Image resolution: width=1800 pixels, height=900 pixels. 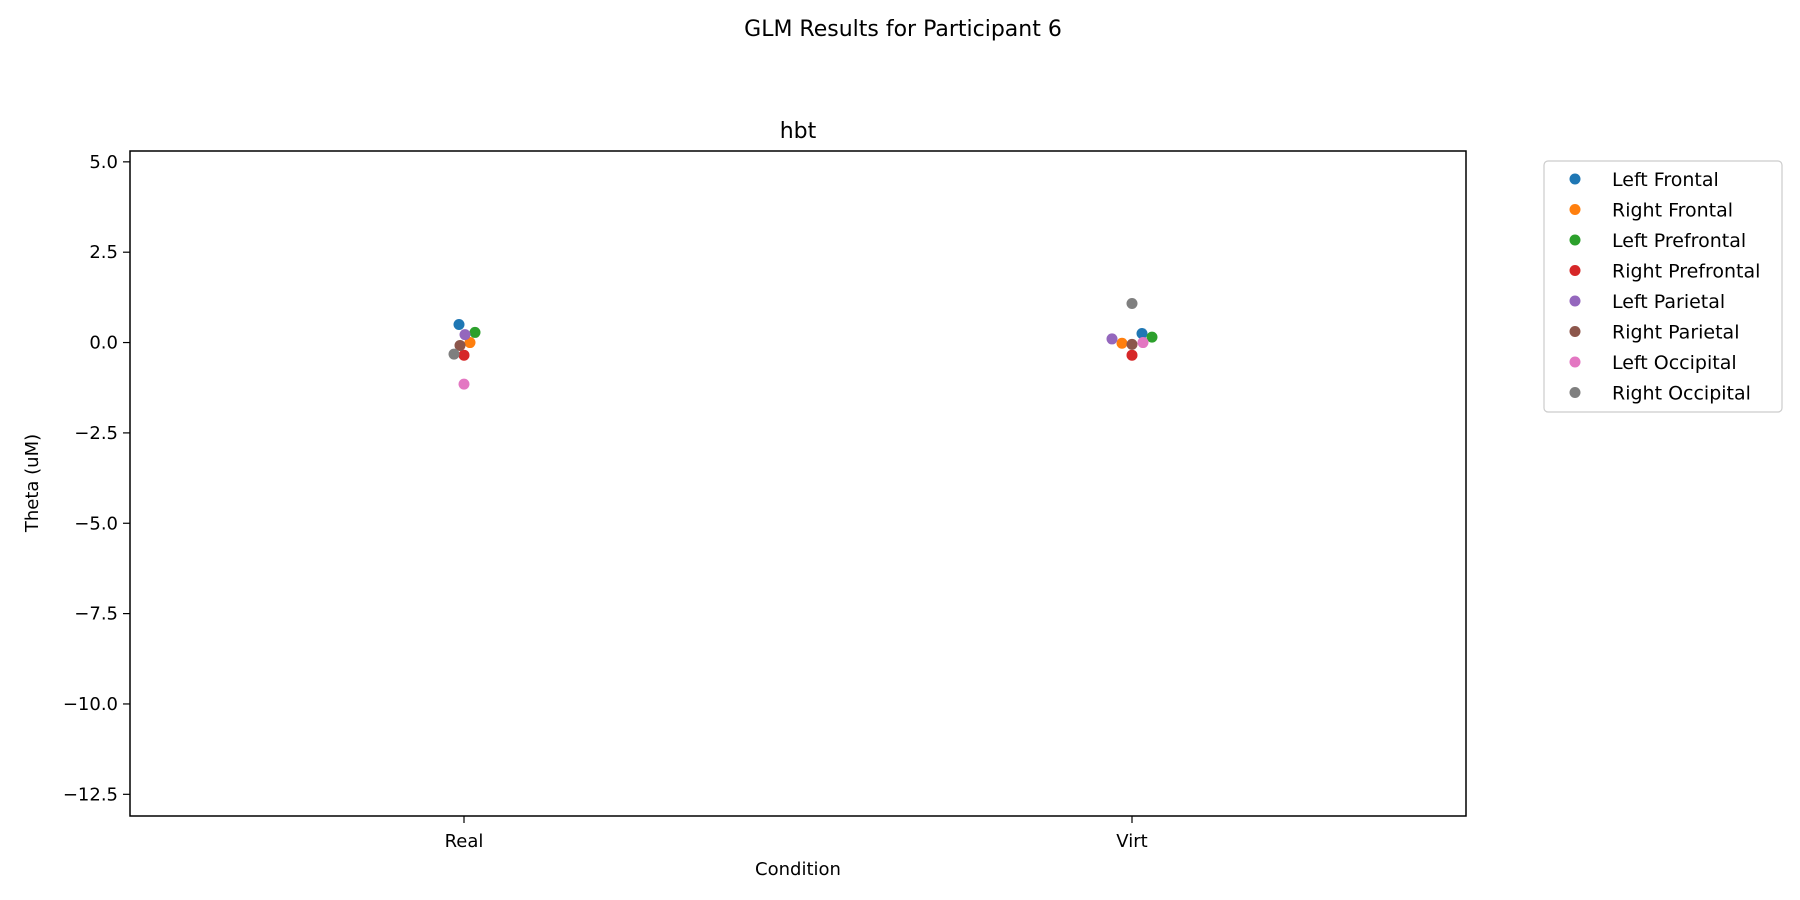 What do you see at coordinates (96, 523) in the screenshot?
I see `y-tick-label: −5.0` at bounding box center [96, 523].